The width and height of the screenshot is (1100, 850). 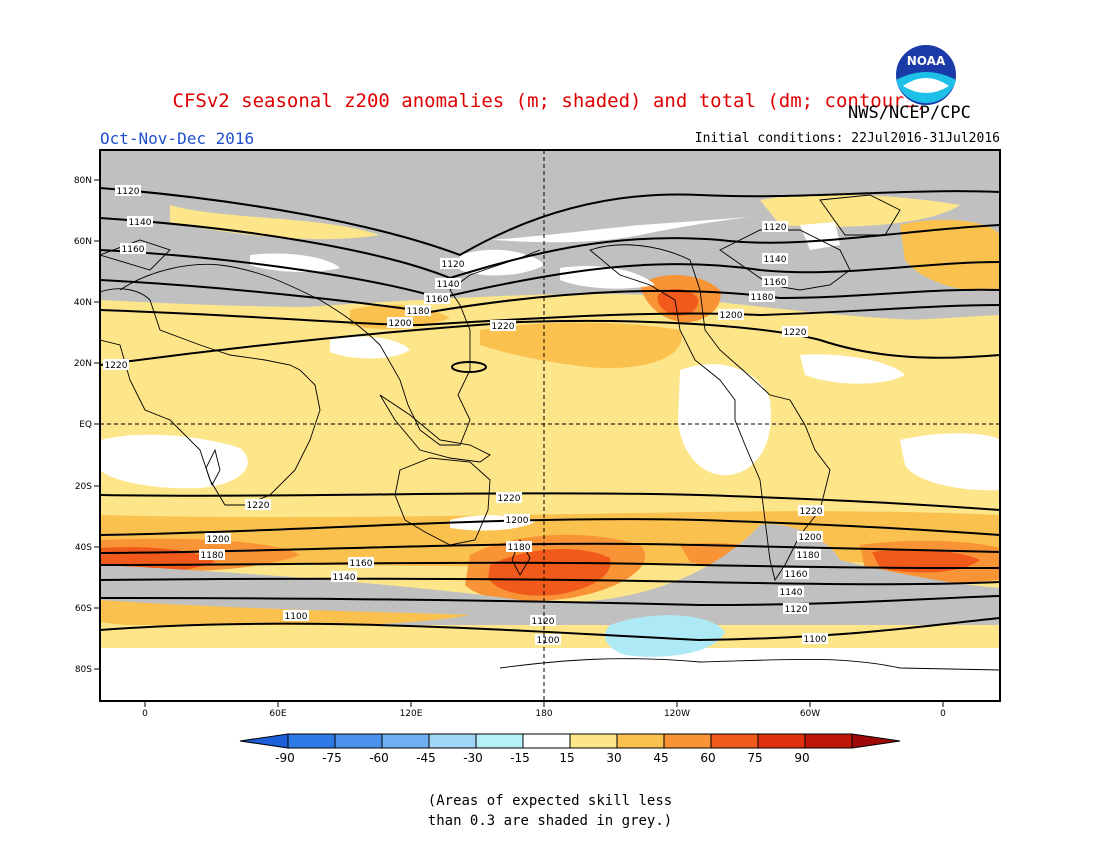 I want to click on noaa-logo-text: NOAA, so click(x=926, y=61).